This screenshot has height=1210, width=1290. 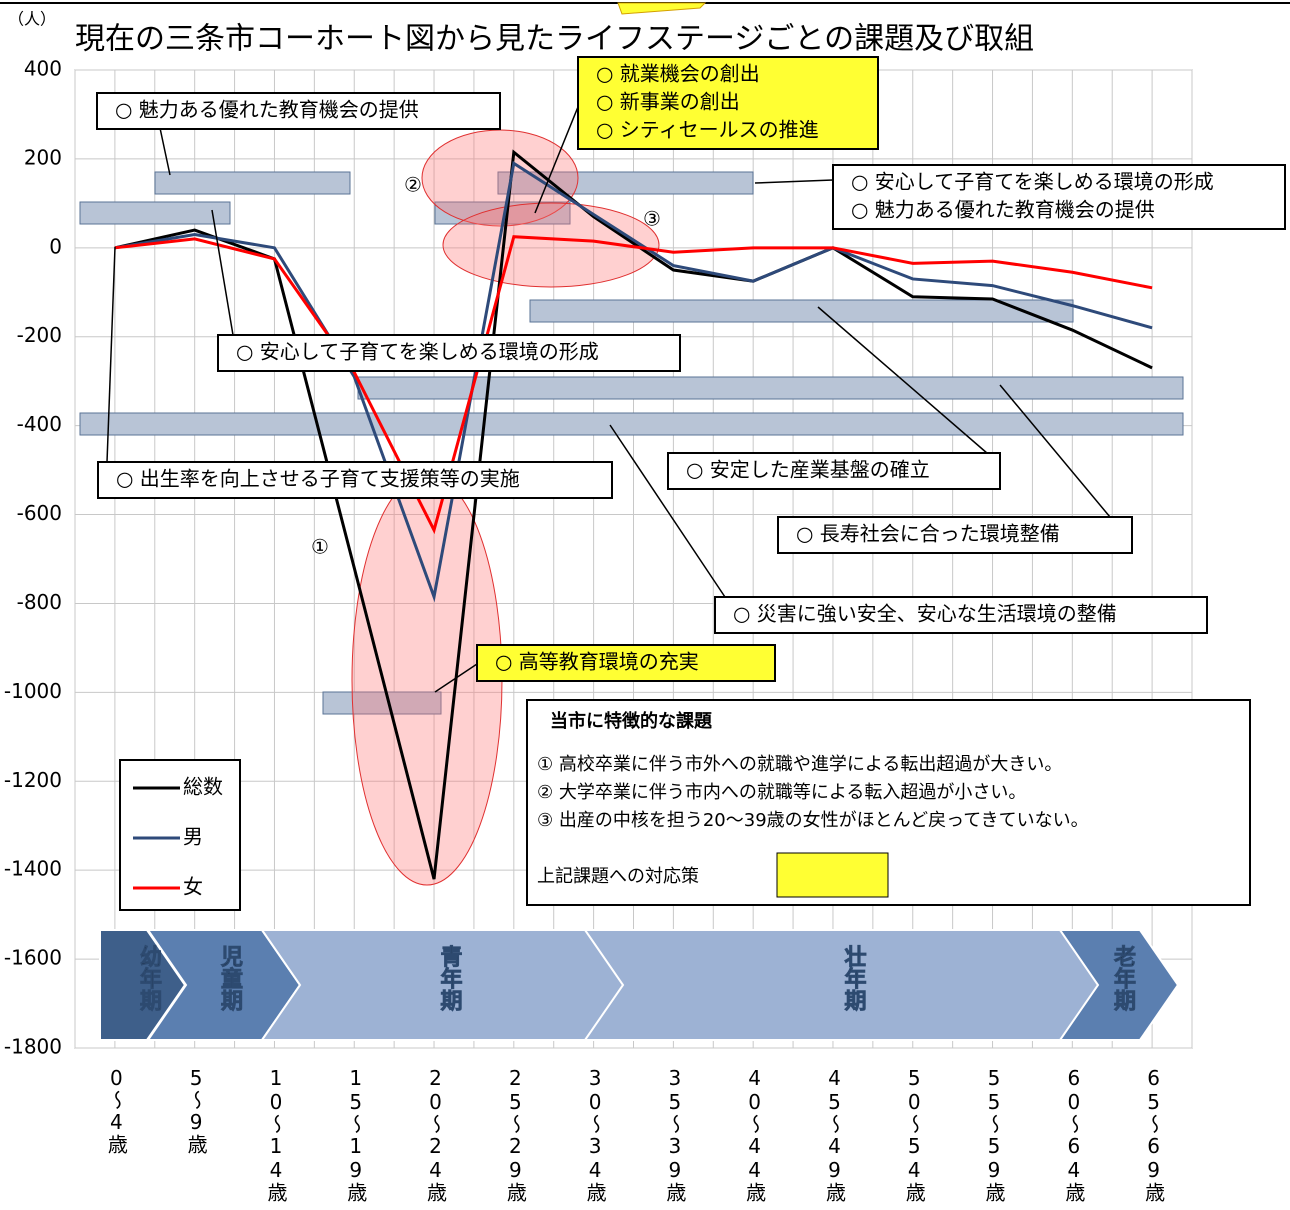 What do you see at coordinates (276, 1134) in the screenshot?
I see `x-tick-label: 10～14歳` at bounding box center [276, 1134].